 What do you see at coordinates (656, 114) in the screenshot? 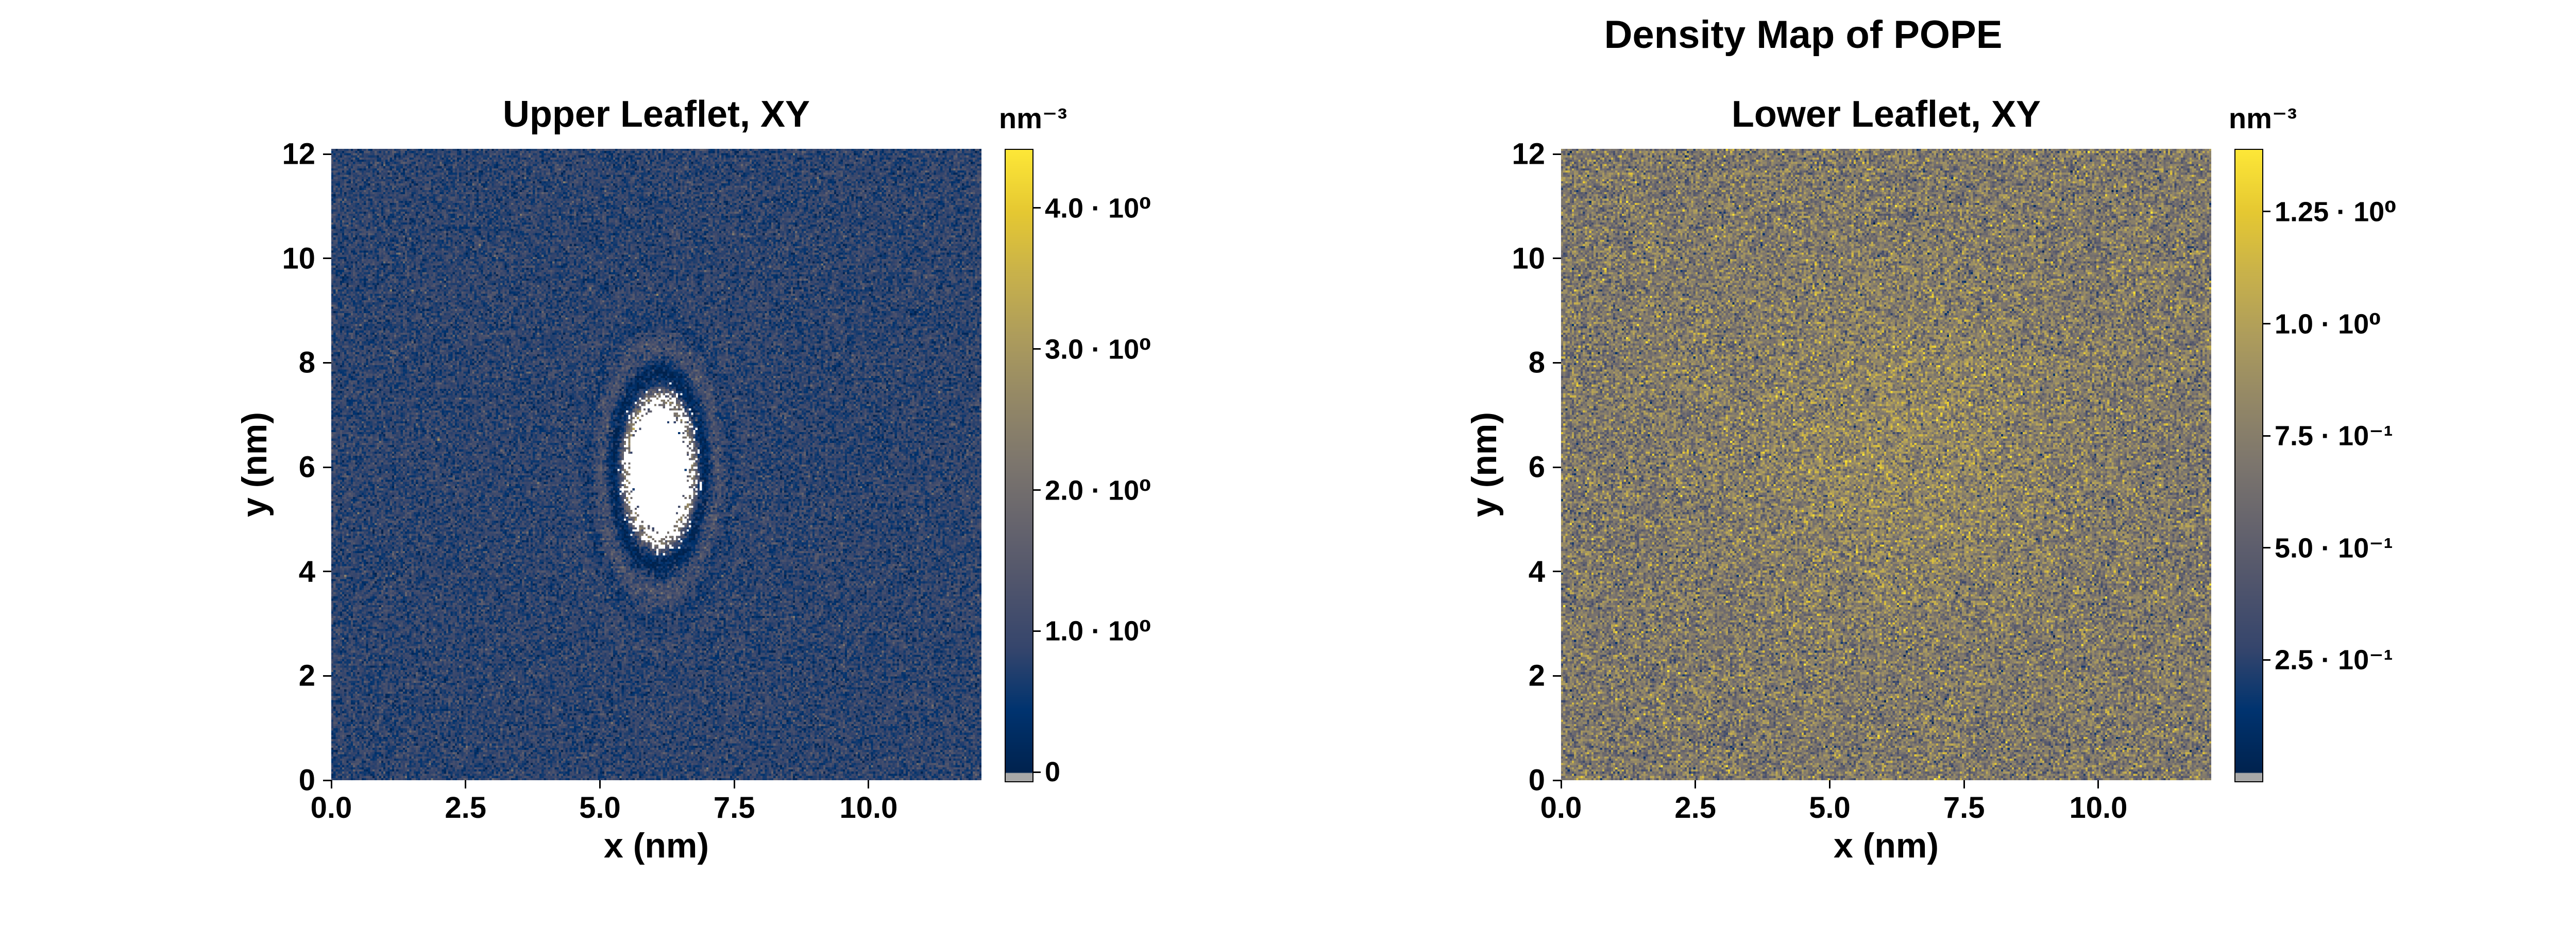
I see `panel-title: Upper Leaflet, XY` at bounding box center [656, 114].